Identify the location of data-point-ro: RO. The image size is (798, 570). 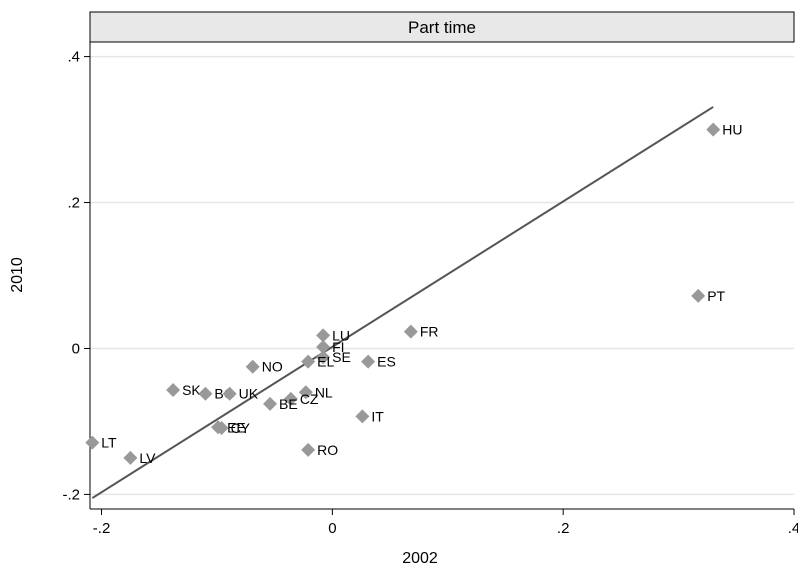
(319, 450).